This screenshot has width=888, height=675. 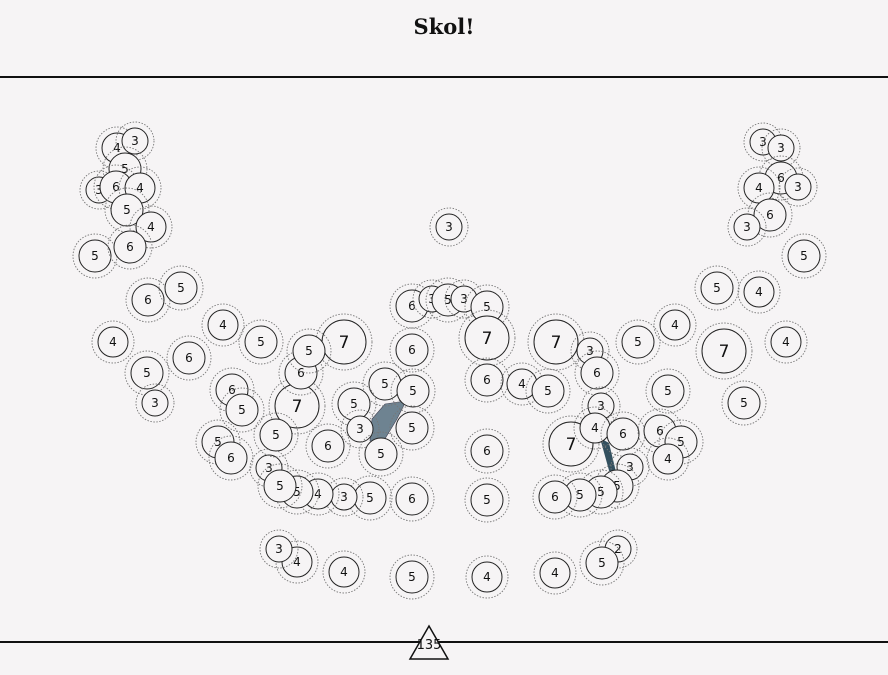 I want to click on node-n63: 5, so click(x=744, y=403).